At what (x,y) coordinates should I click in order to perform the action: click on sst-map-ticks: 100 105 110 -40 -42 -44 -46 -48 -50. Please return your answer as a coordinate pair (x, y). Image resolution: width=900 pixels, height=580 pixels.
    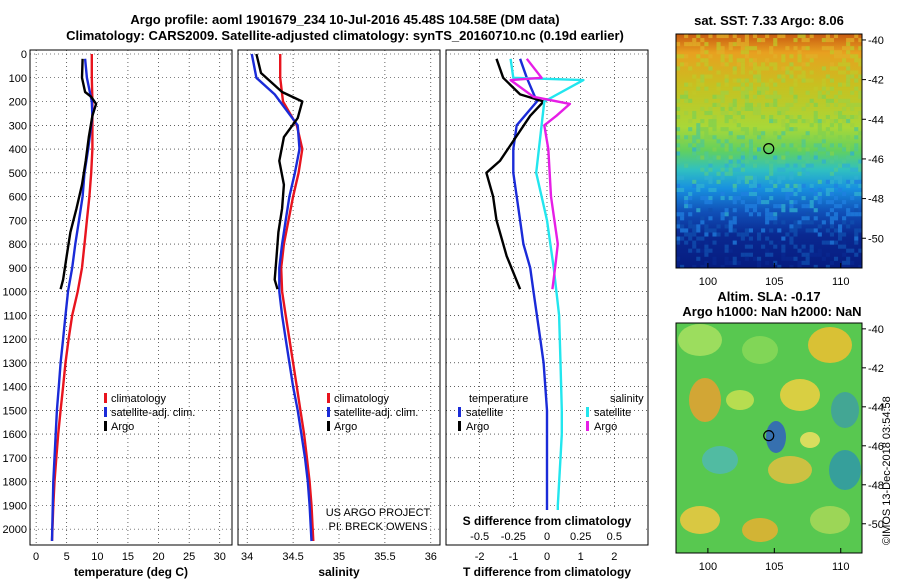
    Looking at the image, I should click on (791, 161).